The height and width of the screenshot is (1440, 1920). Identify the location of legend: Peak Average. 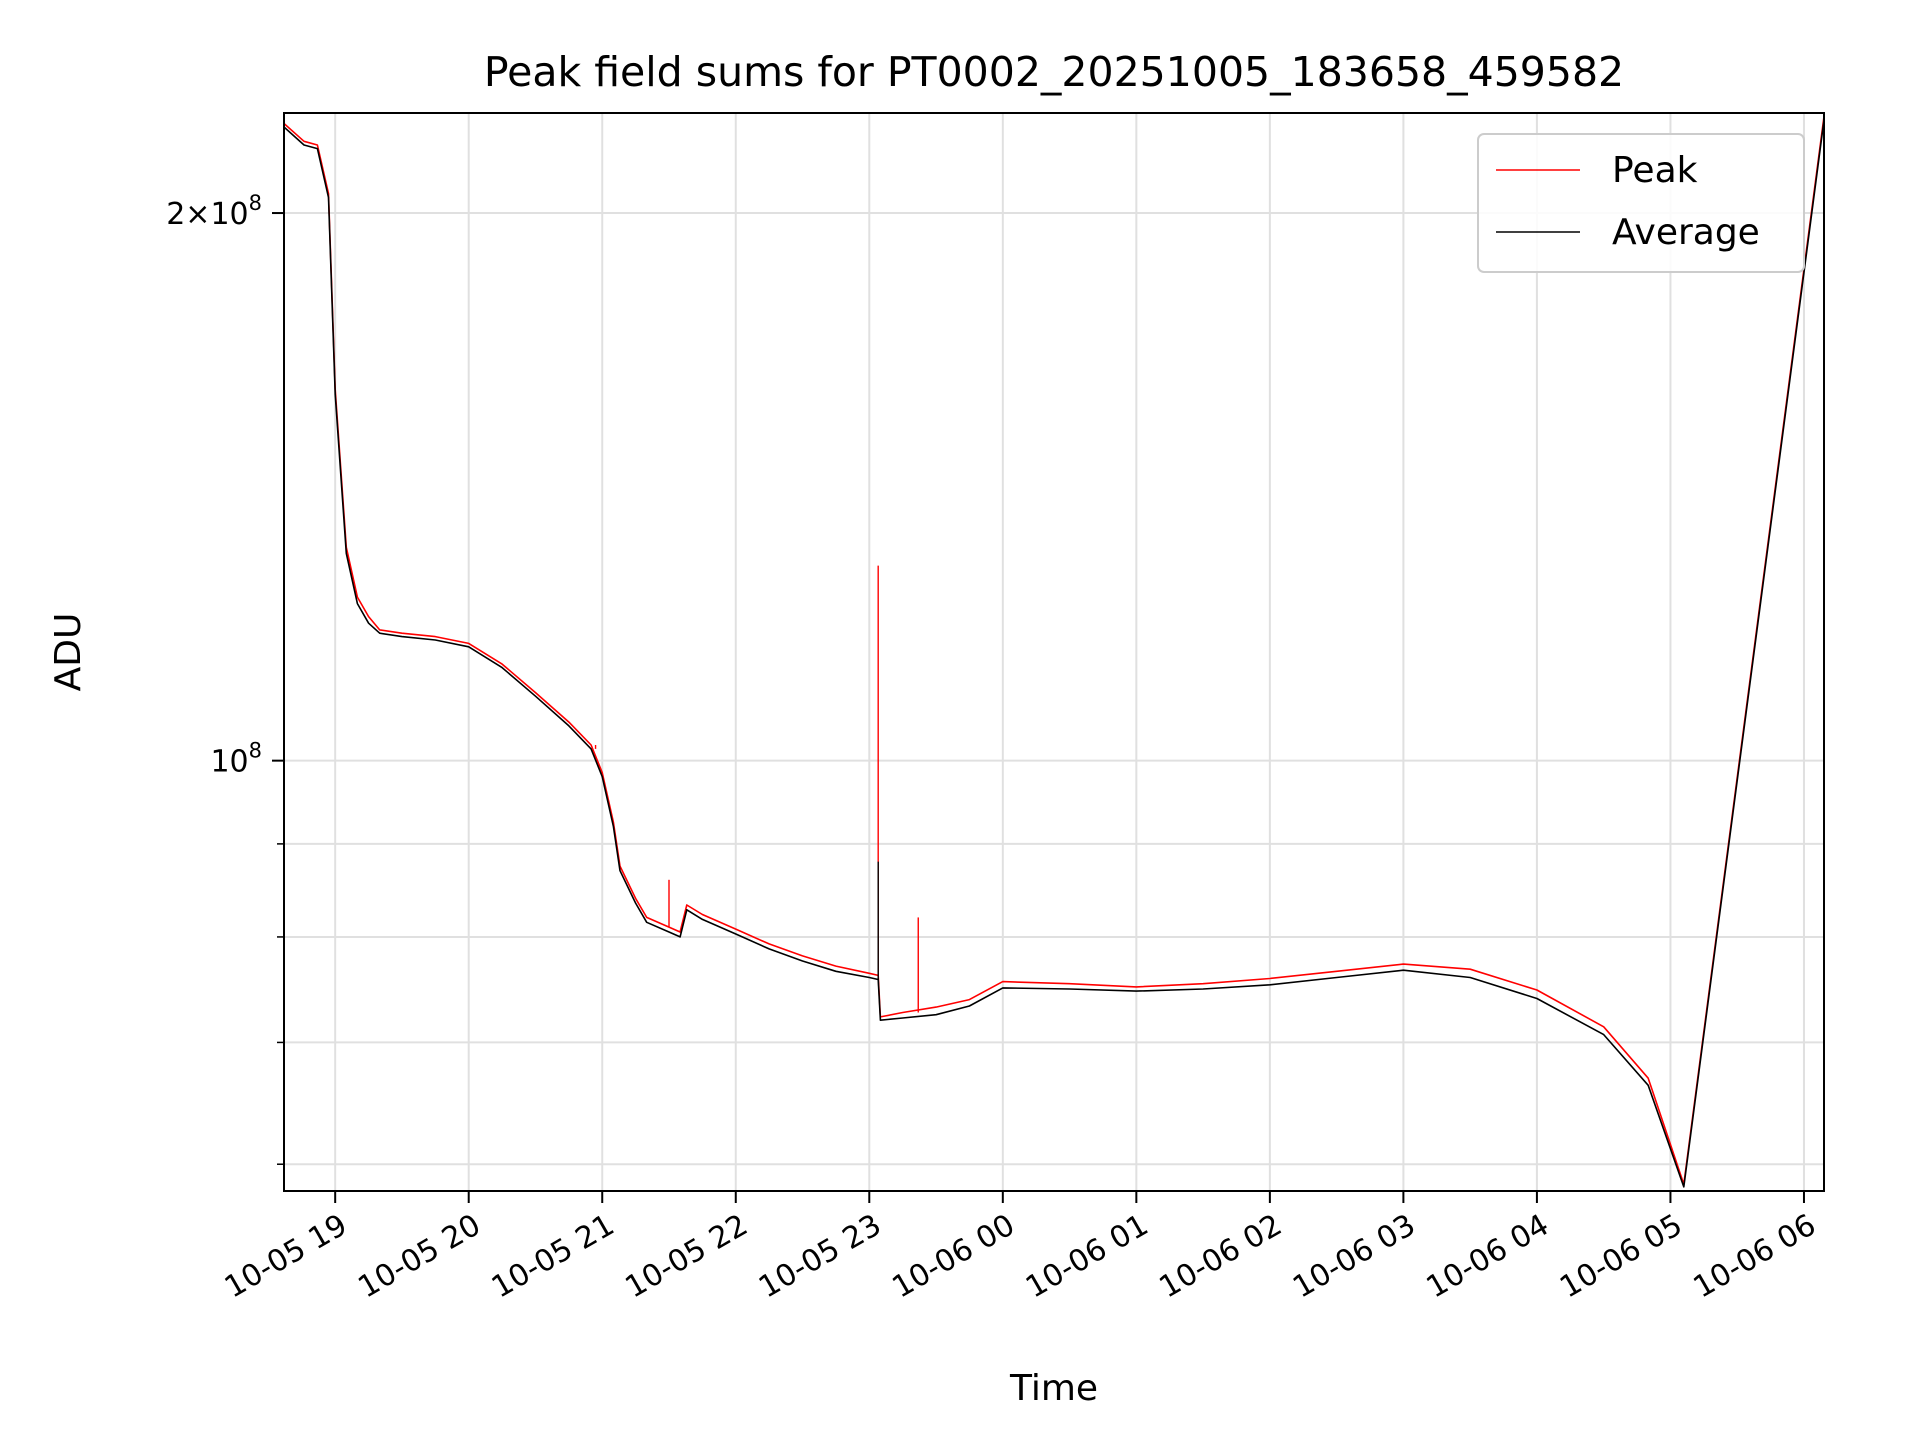
(1641, 203).